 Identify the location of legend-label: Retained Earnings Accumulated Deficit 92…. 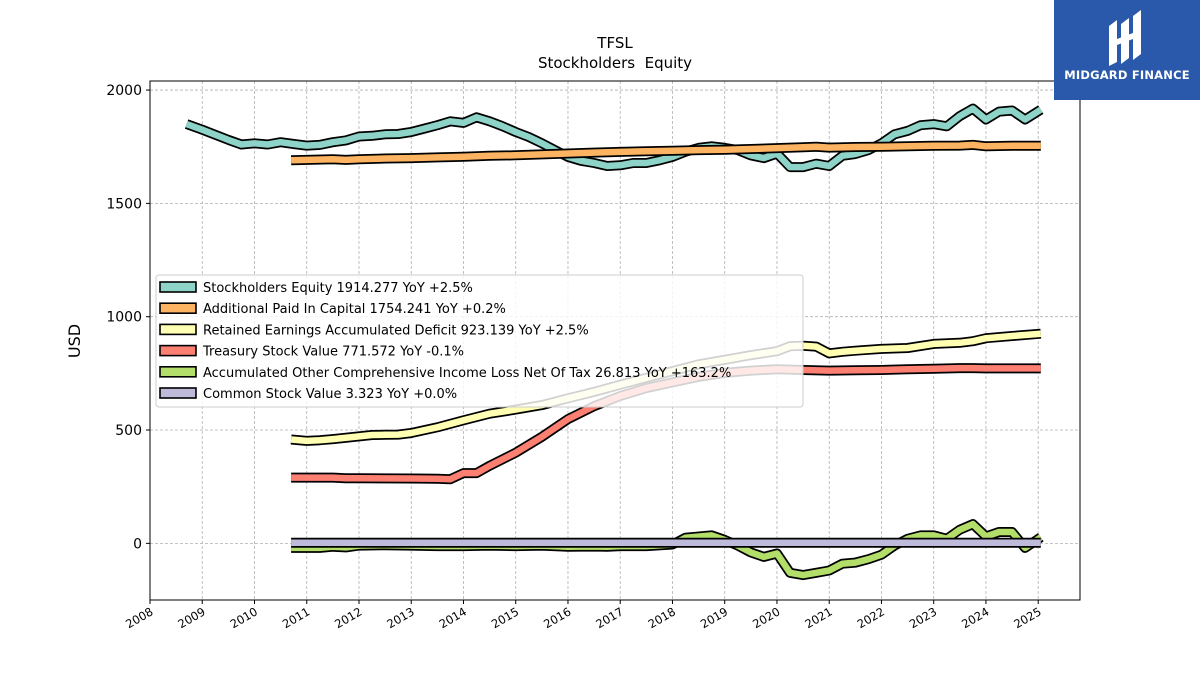
(396, 330).